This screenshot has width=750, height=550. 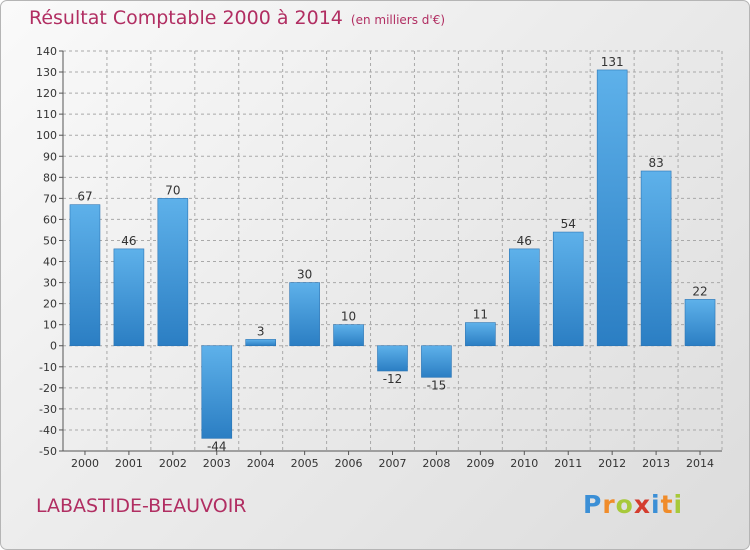 I want to click on x-tick-label: 2009, so click(x=480, y=463).